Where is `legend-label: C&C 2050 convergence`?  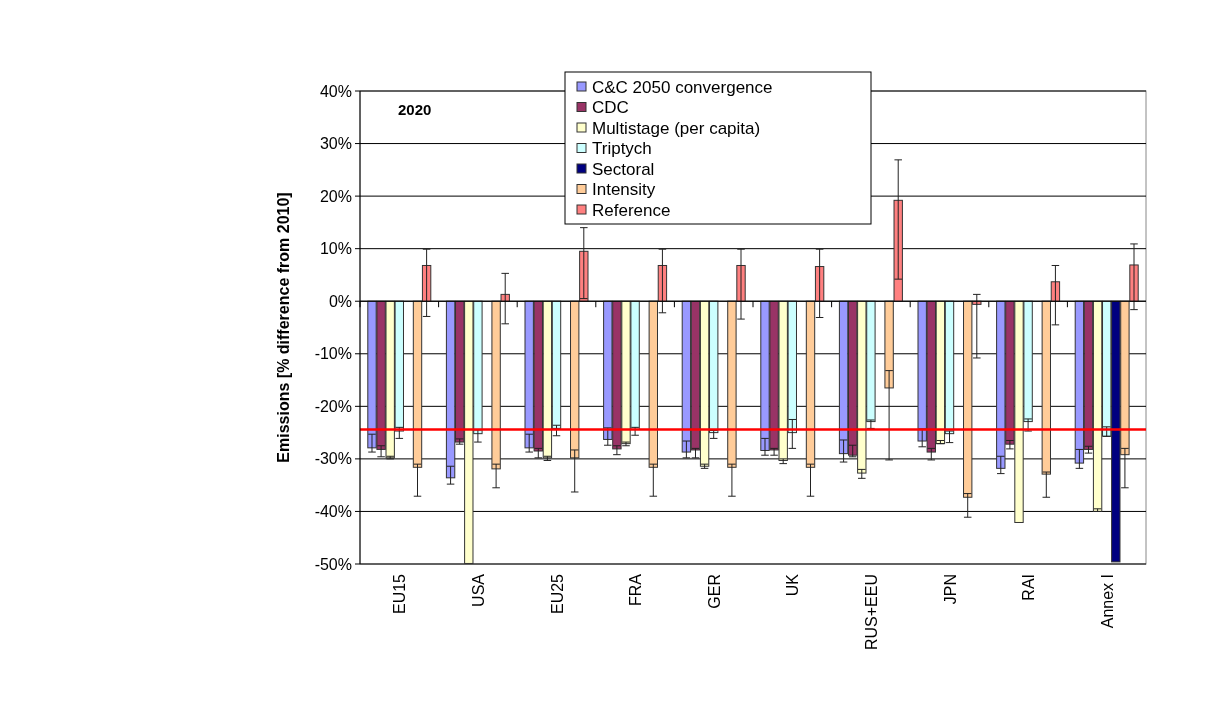 legend-label: C&C 2050 convergence is located at coordinates (682, 87).